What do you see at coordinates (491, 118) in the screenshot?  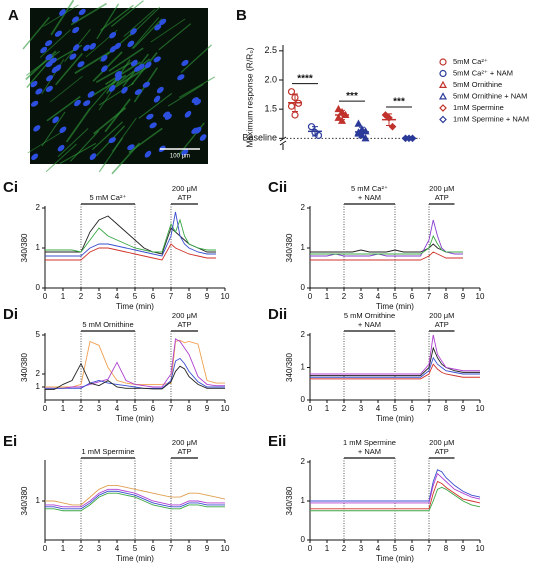 I see `legend-label: 1mM Spermine + NAM` at bounding box center [491, 118].